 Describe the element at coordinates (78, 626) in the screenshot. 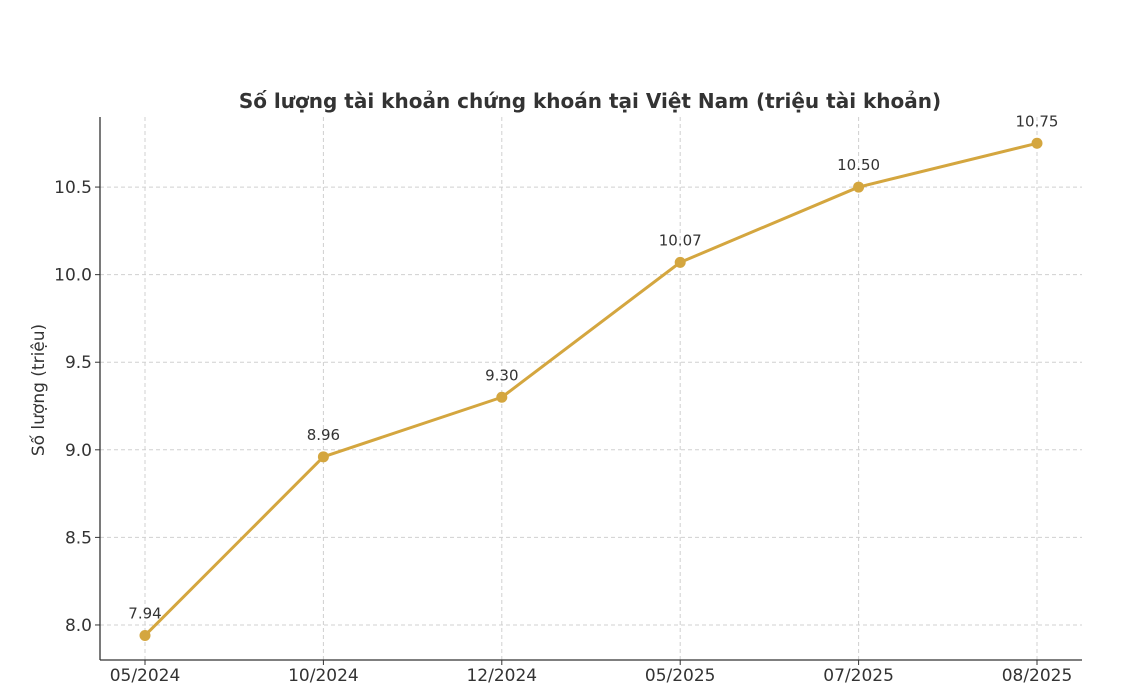

I see `y-tick-label: 8.0` at that location.